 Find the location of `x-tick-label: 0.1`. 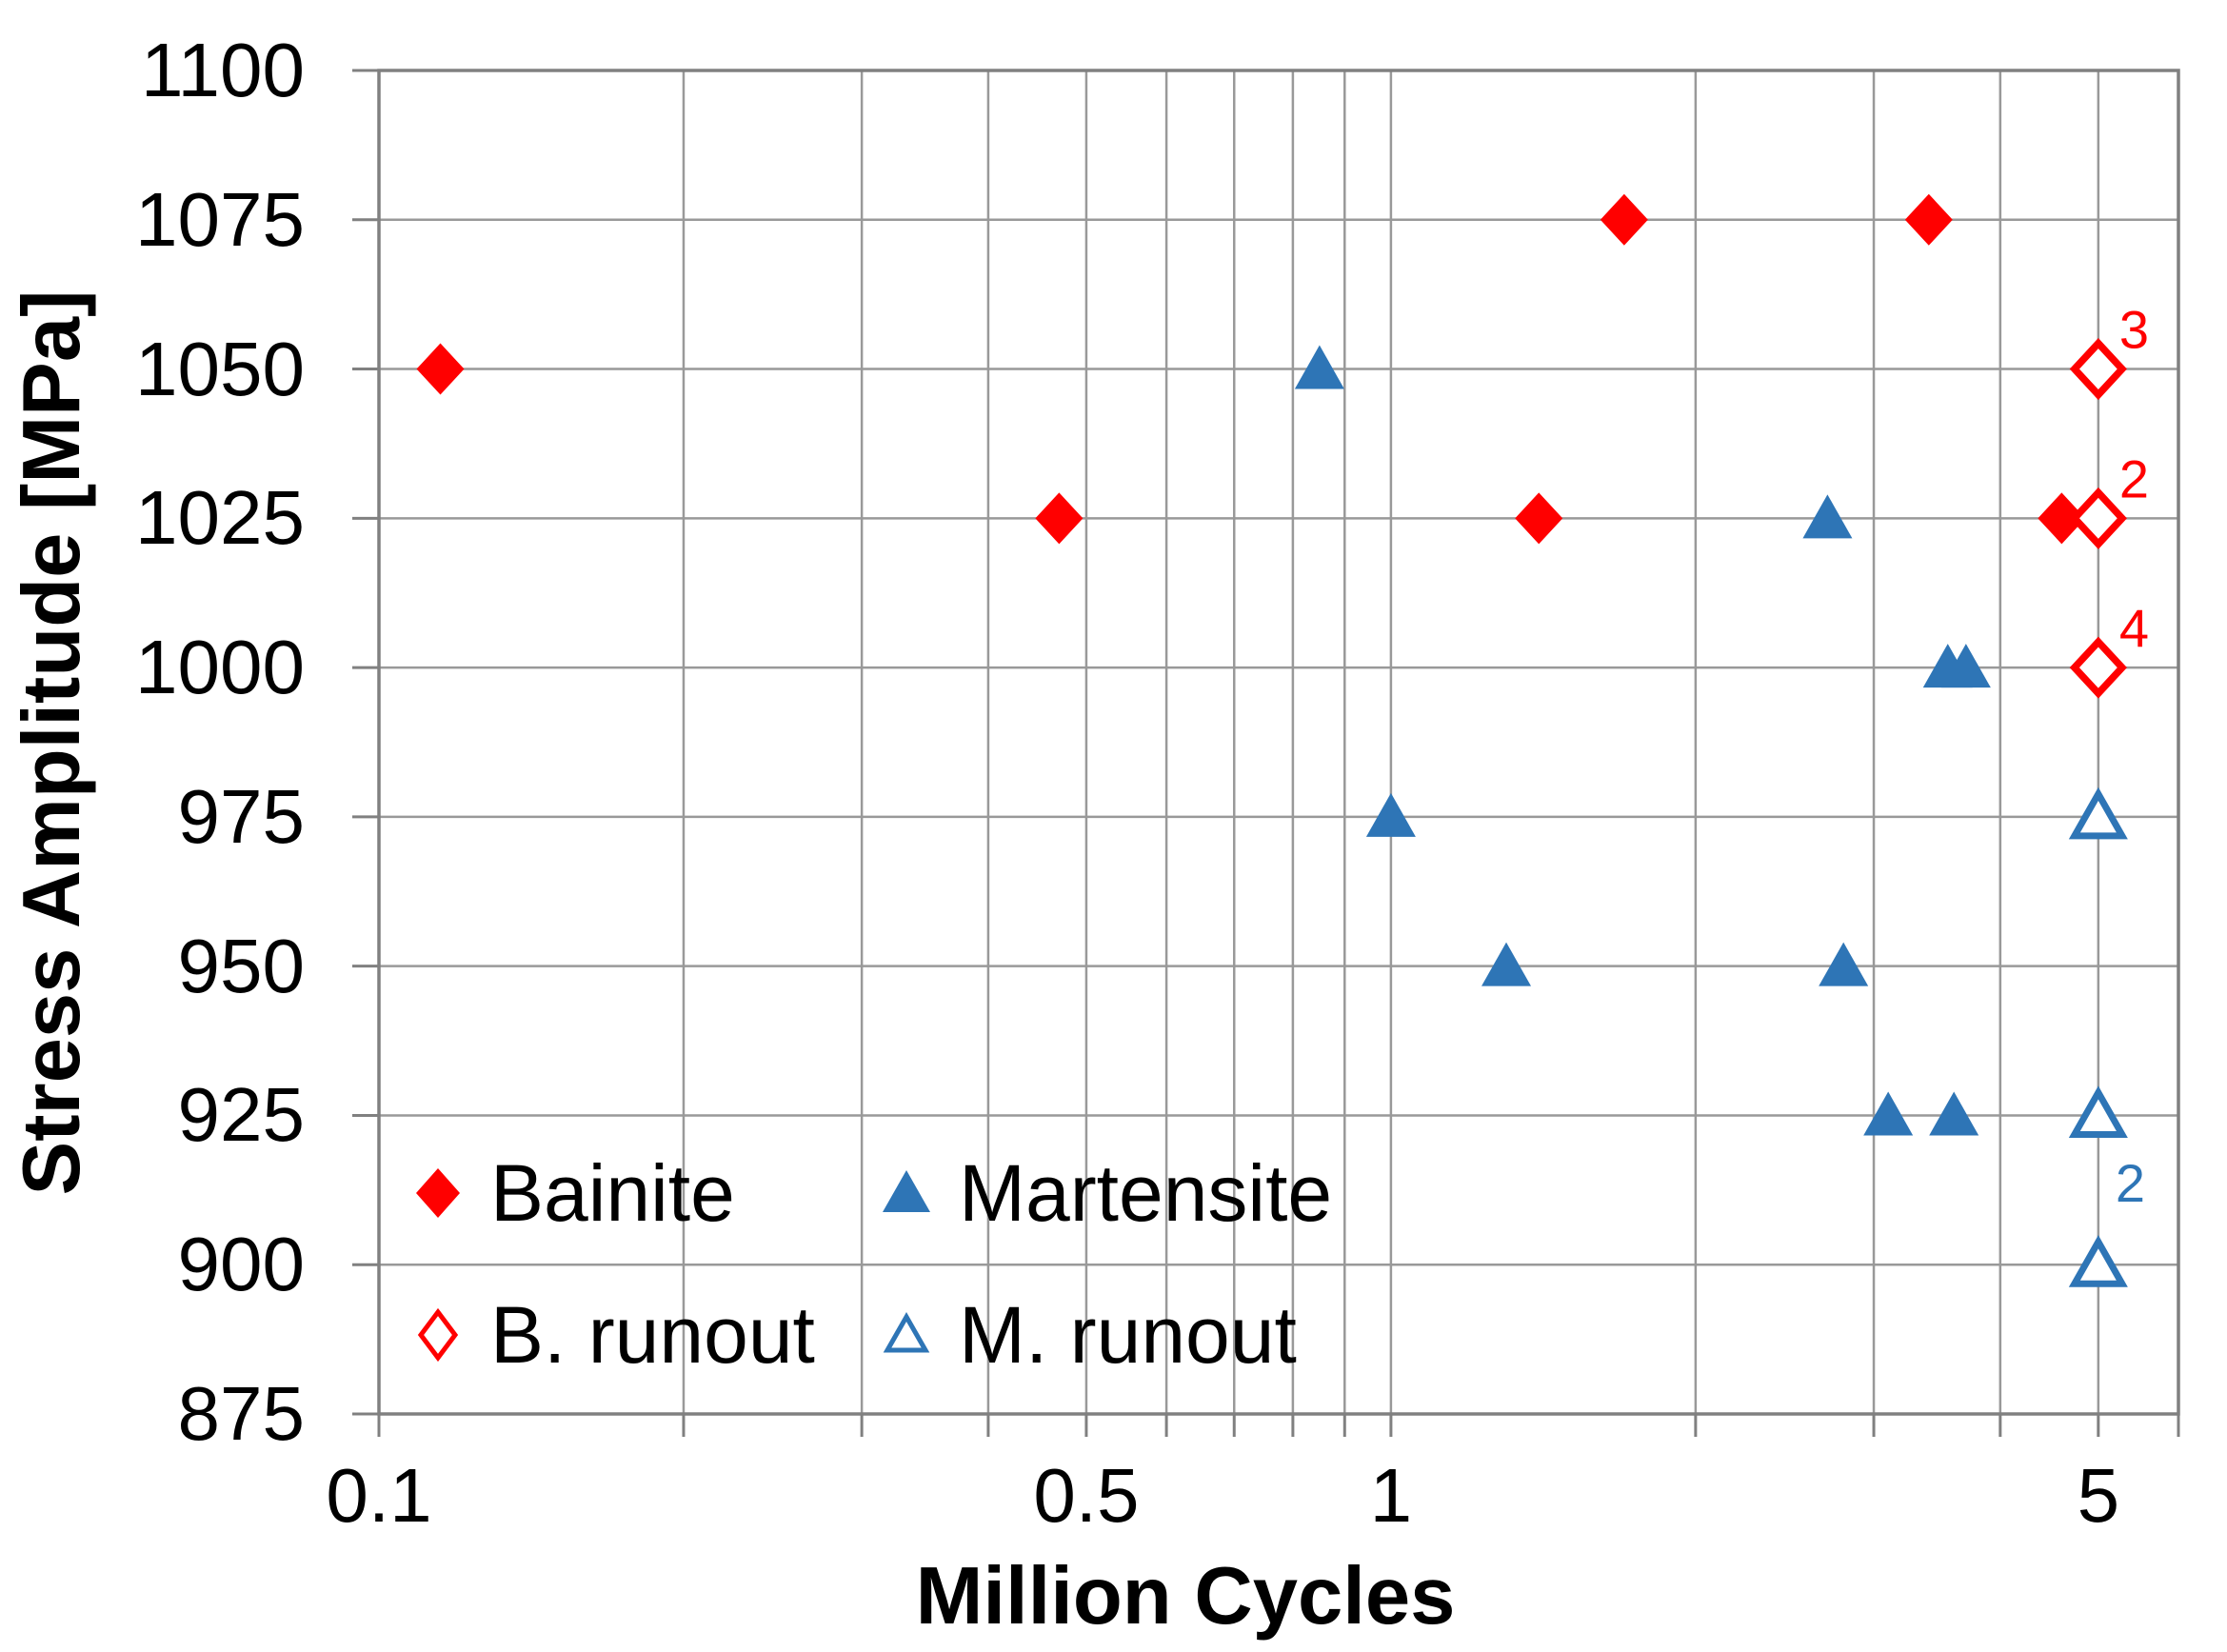

x-tick-label: 0.1 is located at coordinates (379, 1496).